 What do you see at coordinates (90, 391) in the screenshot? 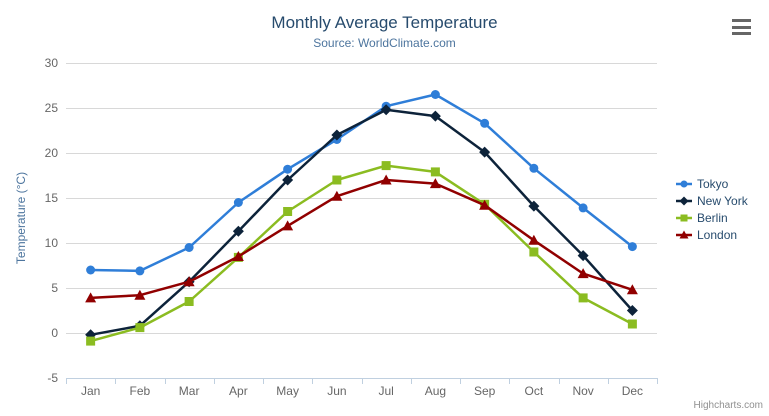
I see `x-axis-label: Jan` at bounding box center [90, 391].